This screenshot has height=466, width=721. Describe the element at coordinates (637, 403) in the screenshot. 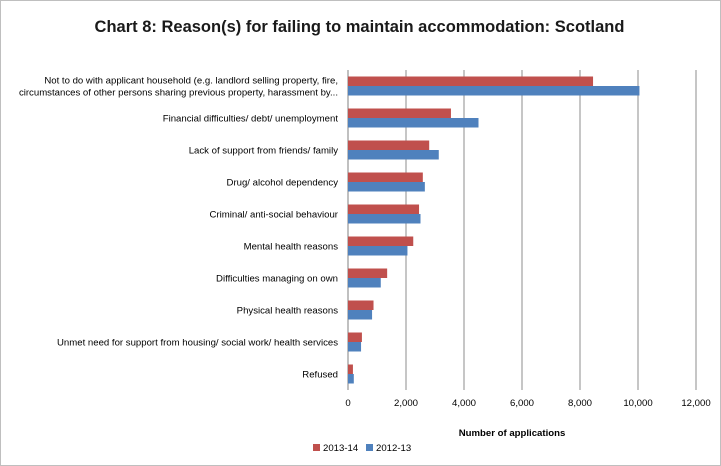

I see `x-tick-label: 10,000` at that location.